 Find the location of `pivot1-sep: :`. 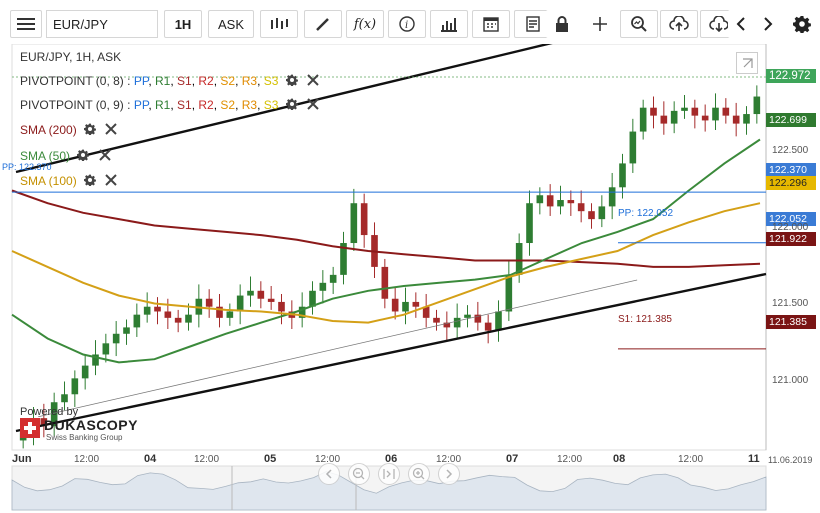

pivot1-sep: : is located at coordinates (129, 81).